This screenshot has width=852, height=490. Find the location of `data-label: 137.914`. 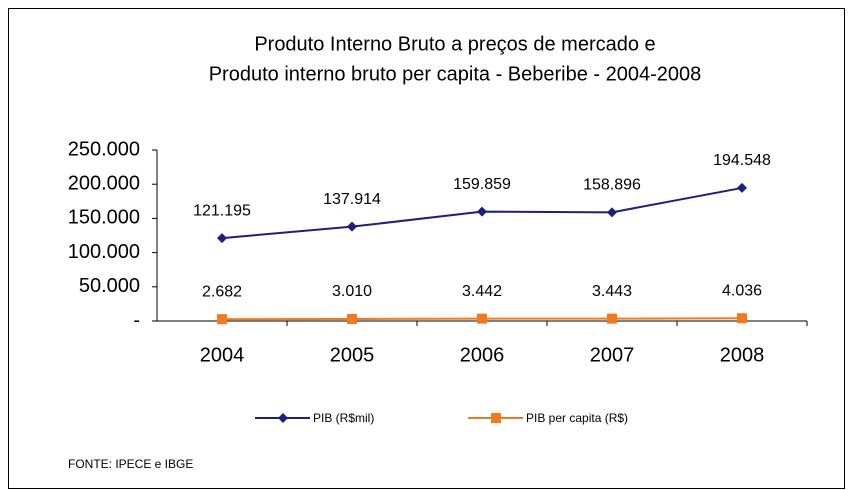

data-label: 137.914 is located at coordinates (352, 199).